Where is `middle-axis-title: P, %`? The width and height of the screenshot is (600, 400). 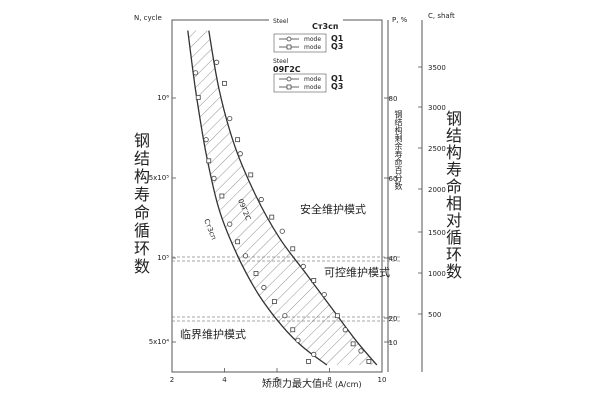 middle-axis-title: P, % is located at coordinates (400, 20).